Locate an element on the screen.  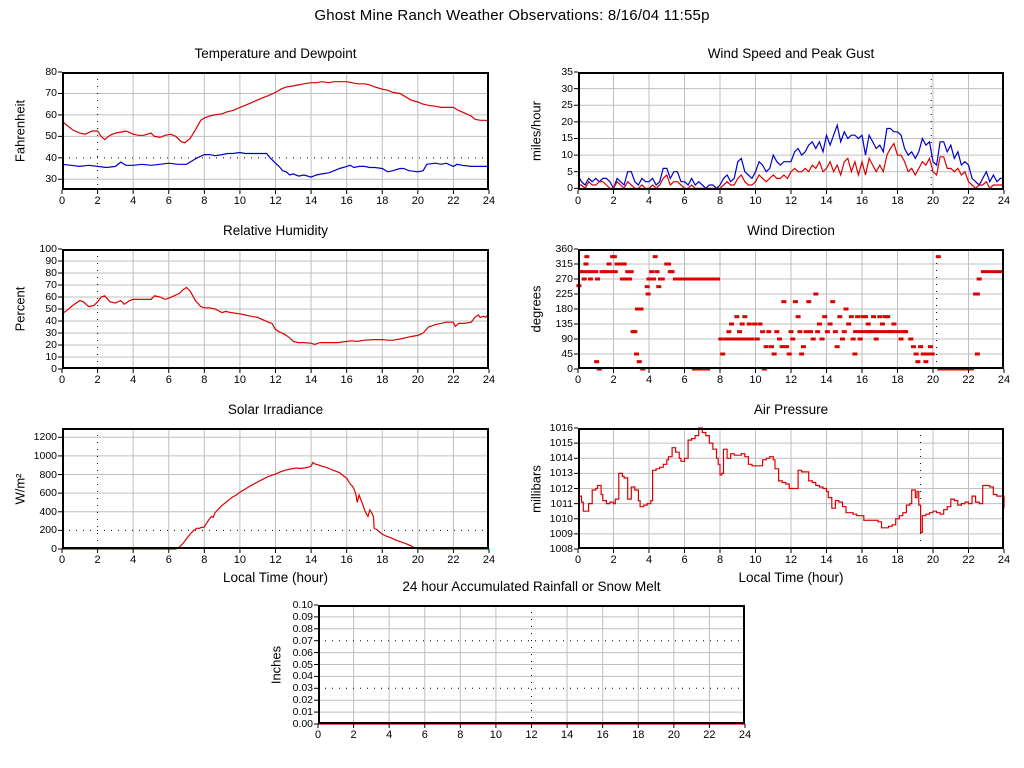
y-tick-label: 25 is located at coordinates (567, 105).